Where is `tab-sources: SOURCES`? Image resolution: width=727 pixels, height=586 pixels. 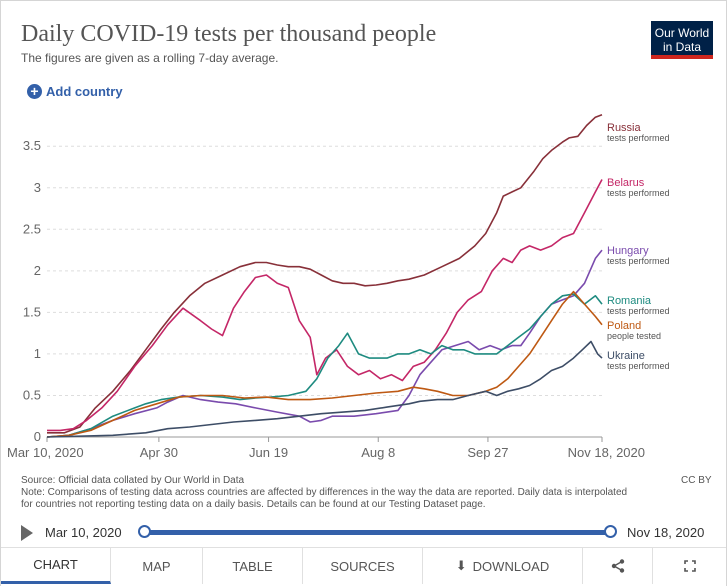
tab-sources: SOURCES is located at coordinates (363, 566).